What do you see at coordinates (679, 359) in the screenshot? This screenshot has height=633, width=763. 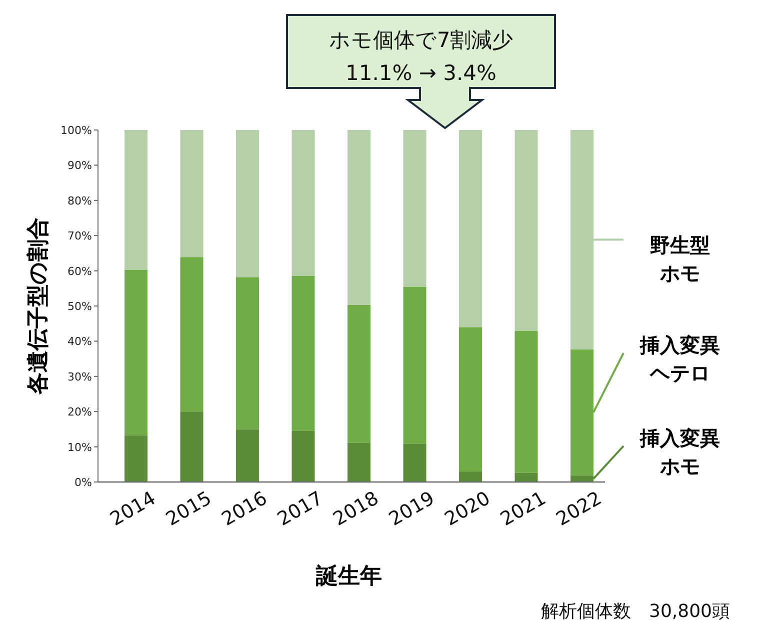 I see `text: 挿入変異ヘテロ` at bounding box center [679, 359].